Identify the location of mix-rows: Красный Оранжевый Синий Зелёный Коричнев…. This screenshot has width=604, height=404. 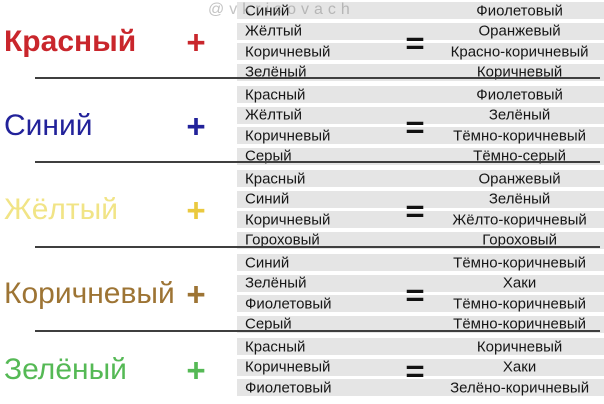
(420, 210).